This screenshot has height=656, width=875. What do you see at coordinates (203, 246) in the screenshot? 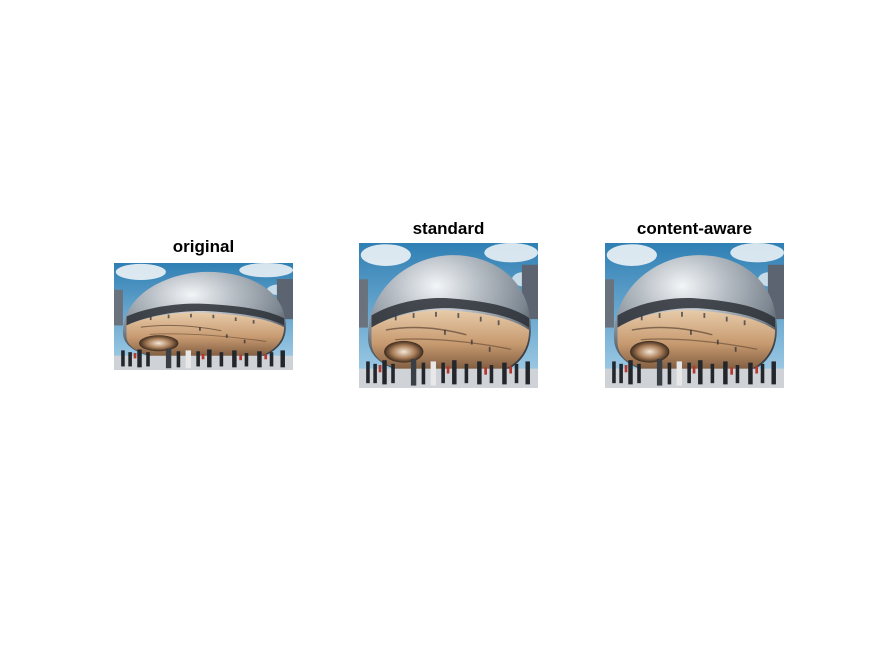
I see `panel-title: original` at bounding box center [203, 246].